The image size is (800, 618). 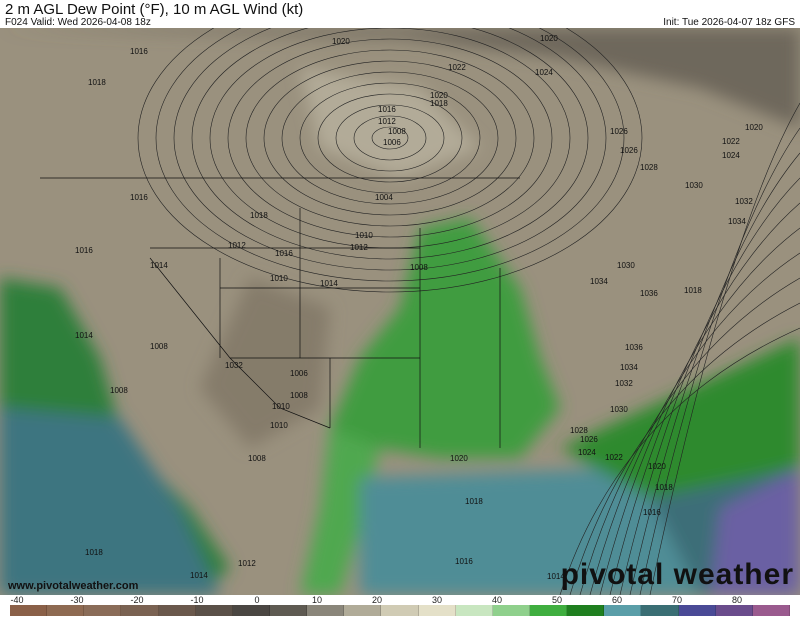 I want to click on colorbar-labels: -40 -30 -20 -10 0 10 20 30 40 50 60 70 80, so click(x=400, y=600).